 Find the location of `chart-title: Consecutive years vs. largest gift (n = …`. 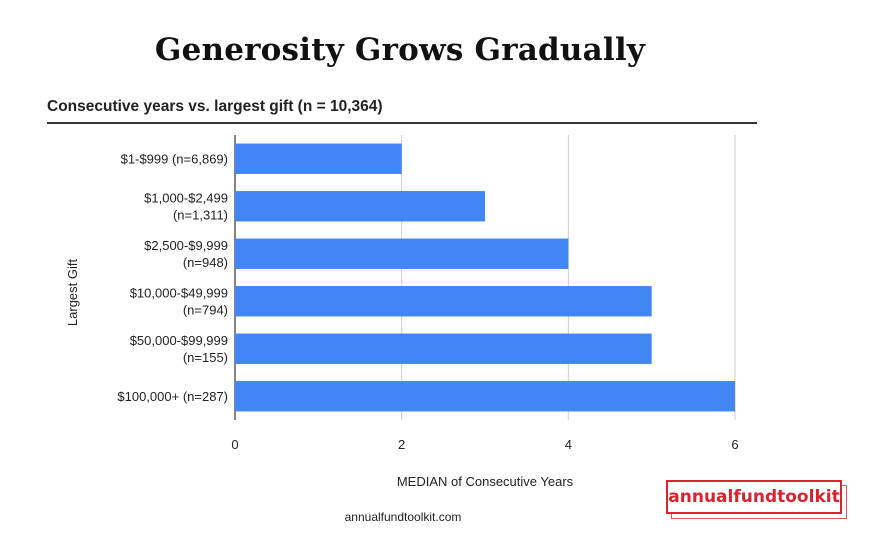

chart-title: Consecutive years vs. largest gift (n = … is located at coordinates (215, 106).